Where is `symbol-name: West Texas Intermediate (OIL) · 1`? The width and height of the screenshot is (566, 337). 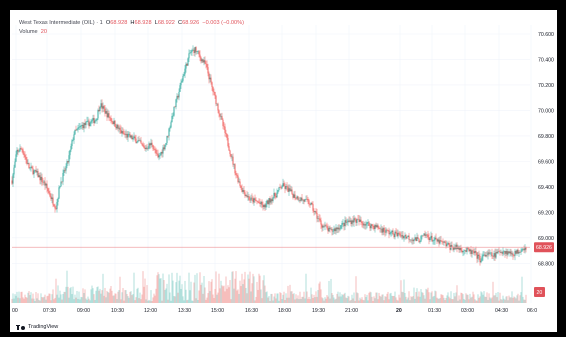
symbol-name: West Texas Intermediate (OIL) · 1 is located at coordinates (61, 23).